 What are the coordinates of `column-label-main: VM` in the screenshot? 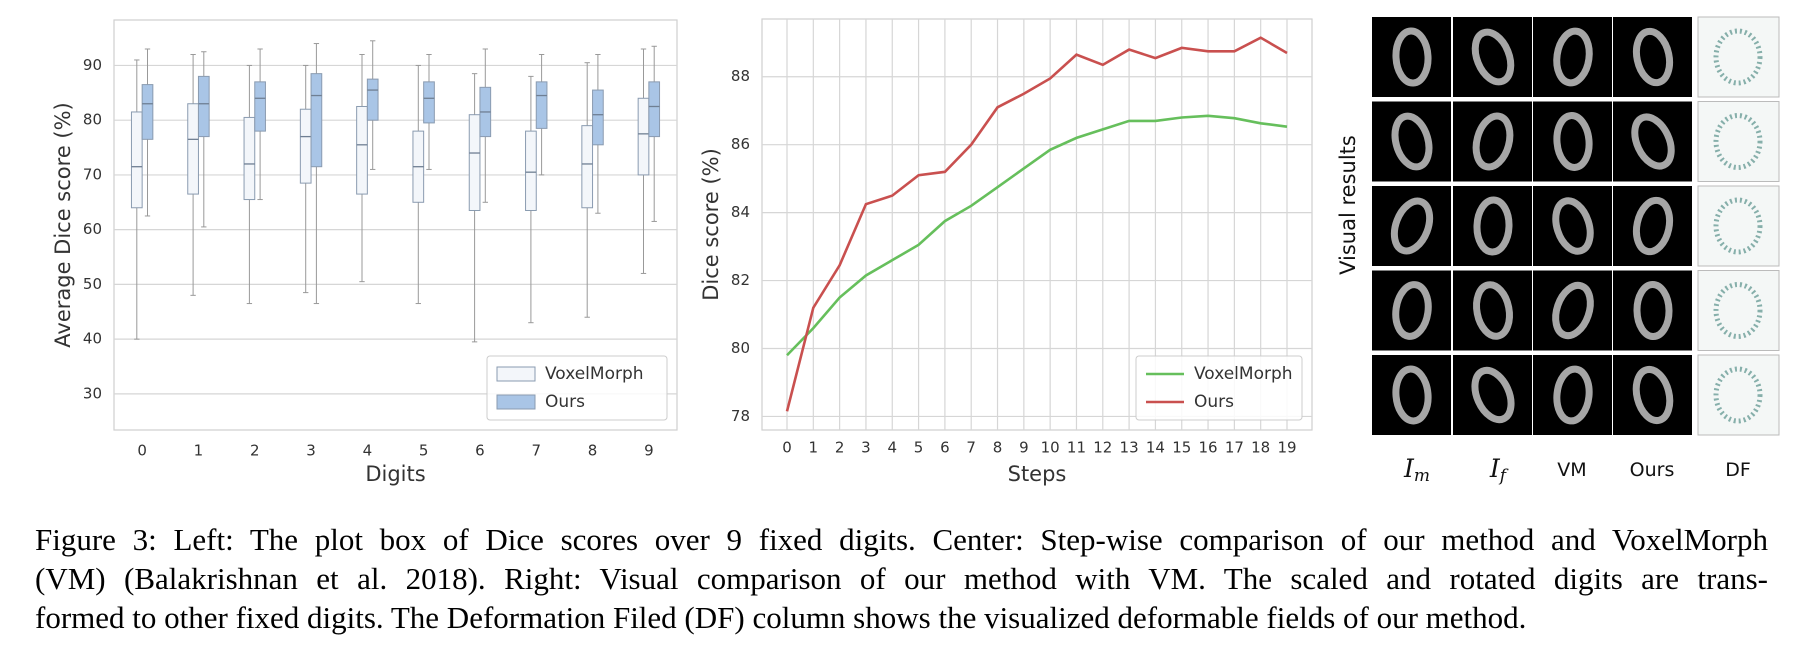 It's located at (1571, 470).